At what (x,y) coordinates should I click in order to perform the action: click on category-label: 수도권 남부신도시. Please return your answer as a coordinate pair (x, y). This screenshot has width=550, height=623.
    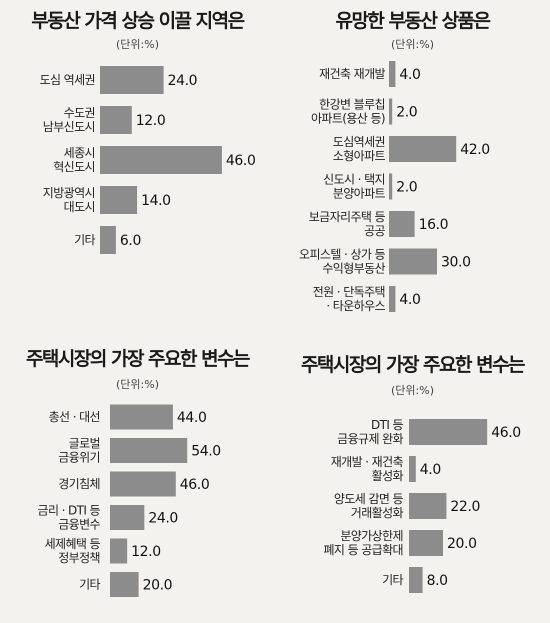
    Looking at the image, I should click on (69, 120).